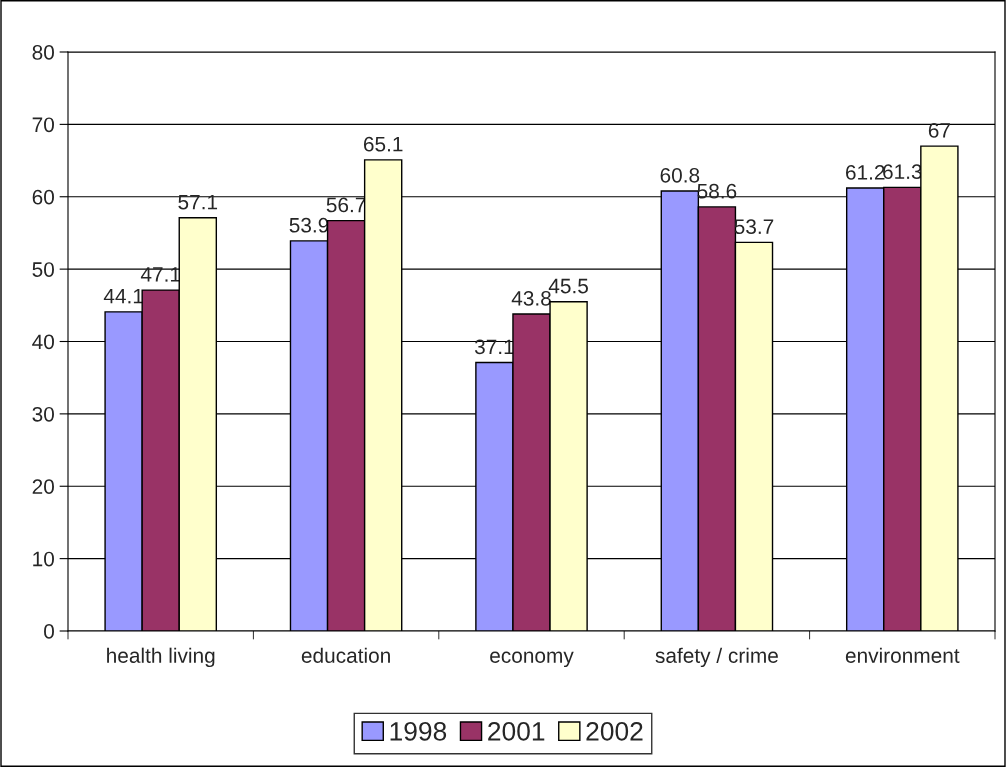 The image size is (1006, 767). I want to click on x-tick-label: economy, so click(532, 659).